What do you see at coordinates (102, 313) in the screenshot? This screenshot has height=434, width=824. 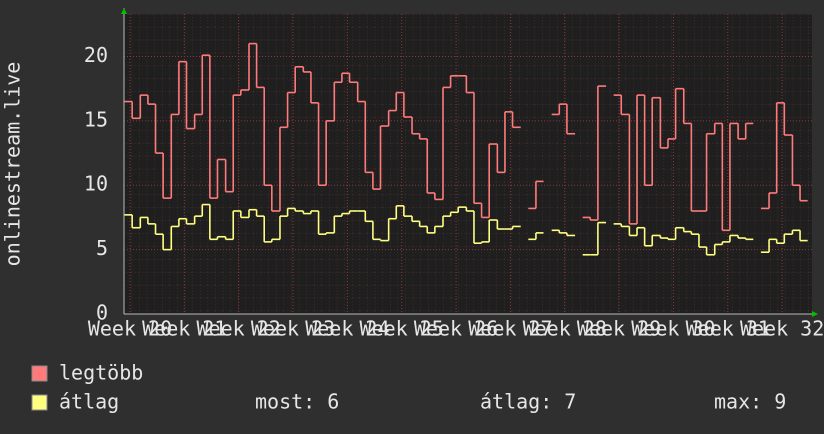 I see `y-tick-label: 0` at bounding box center [102, 313].